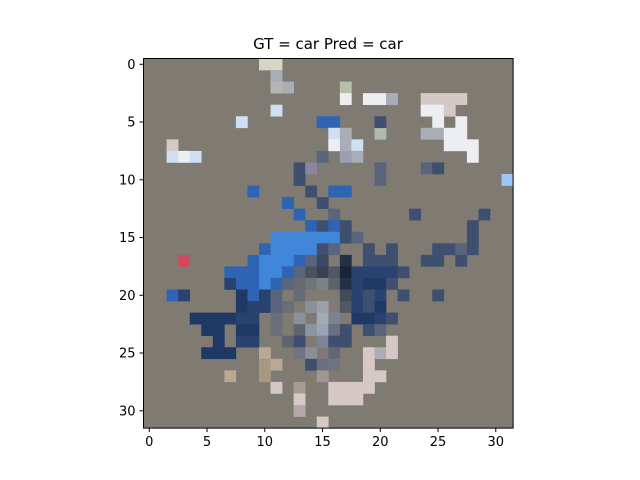 The height and width of the screenshot is (480, 640). Describe the element at coordinates (149, 442) in the screenshot. I see `x-tick-label: 0` at that location.